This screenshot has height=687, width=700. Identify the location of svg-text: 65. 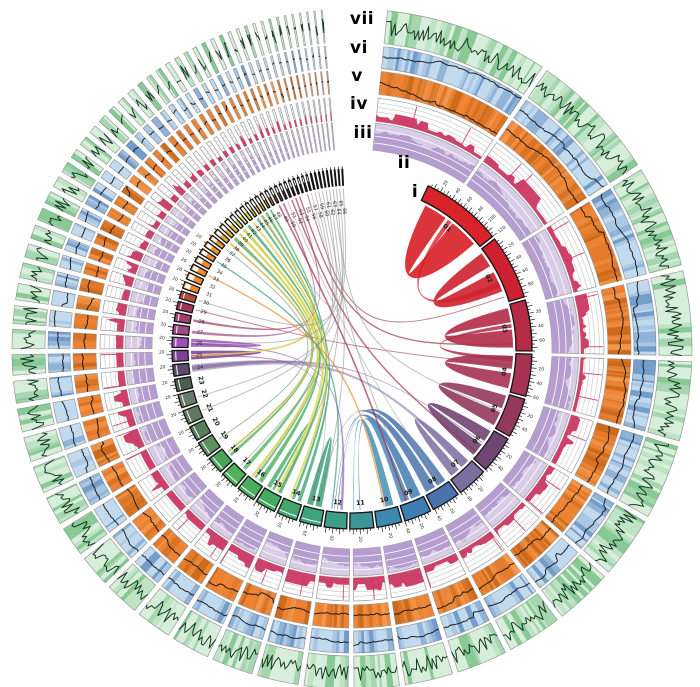
(340, 203).